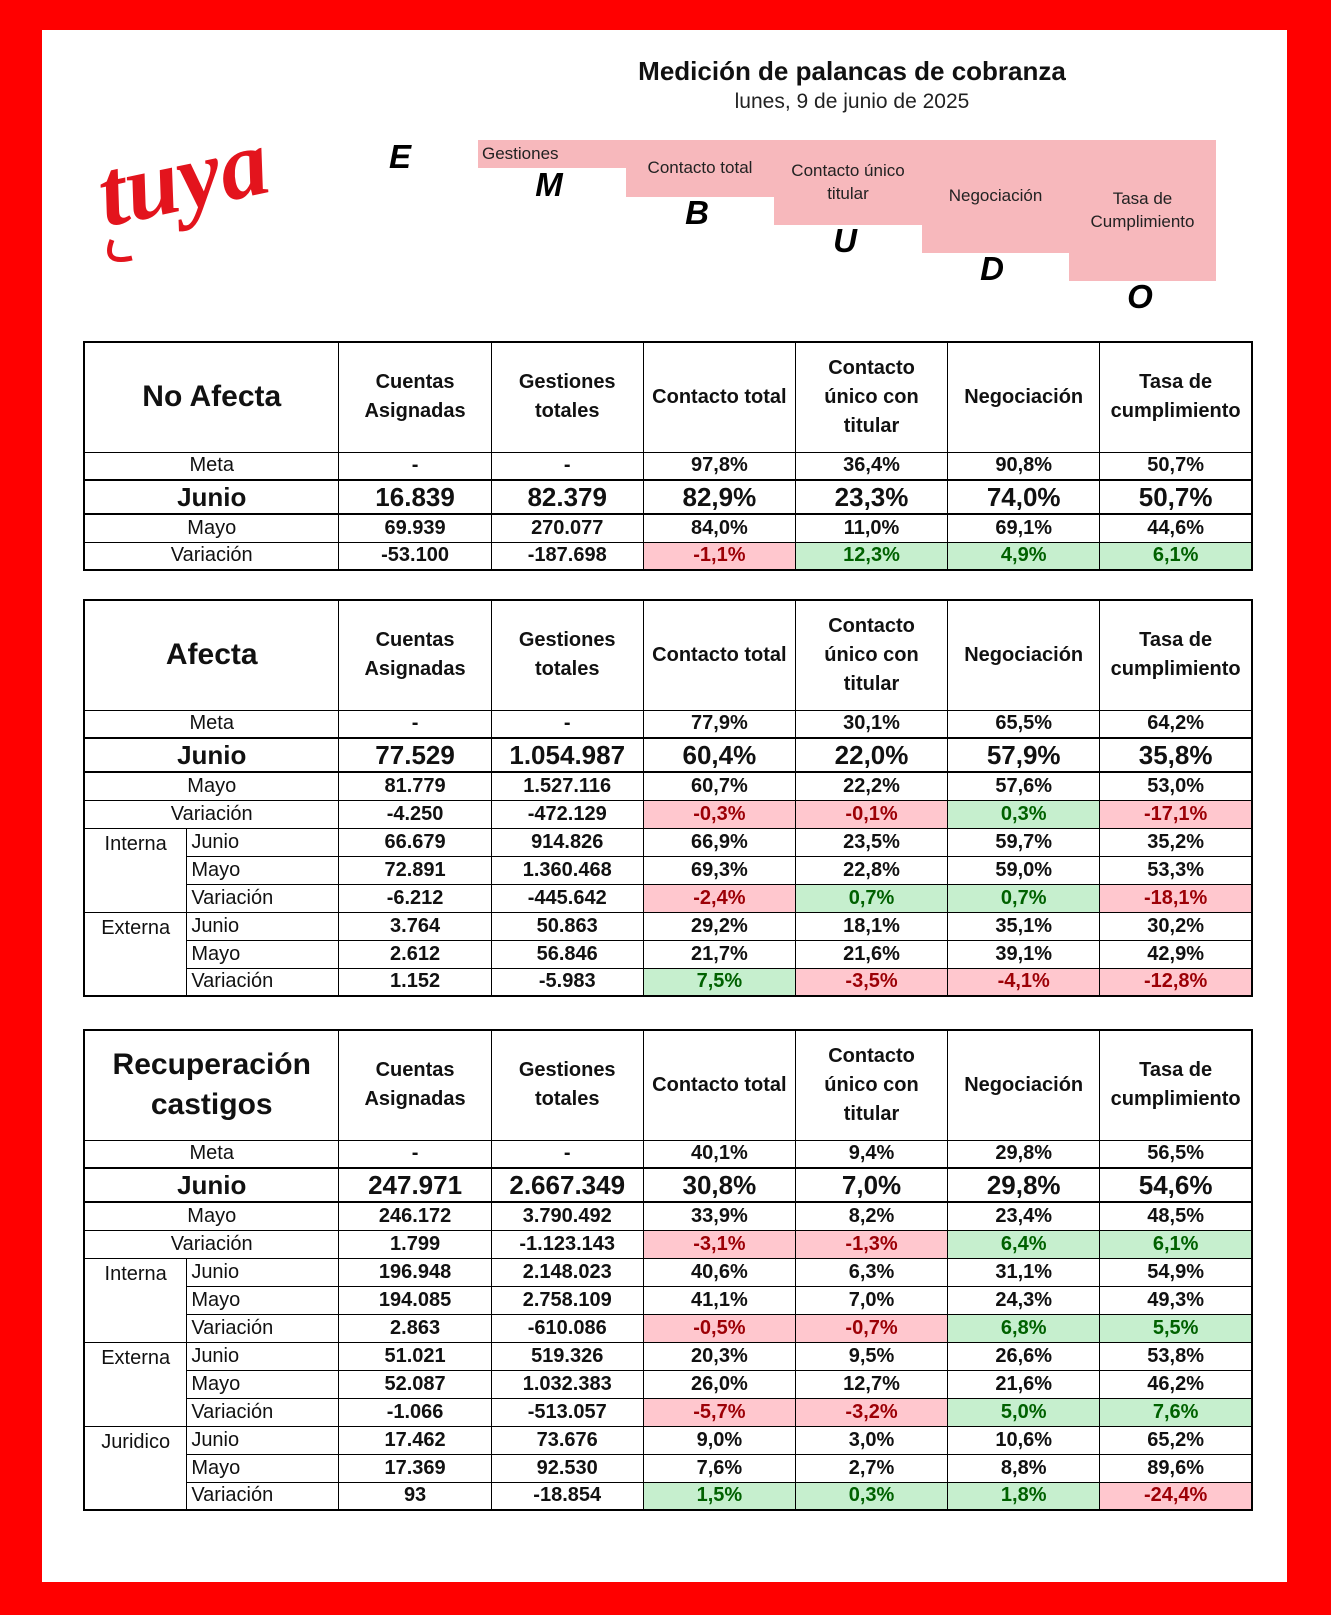  I want to click on table-cell: 97,8%, so click(719, 466).